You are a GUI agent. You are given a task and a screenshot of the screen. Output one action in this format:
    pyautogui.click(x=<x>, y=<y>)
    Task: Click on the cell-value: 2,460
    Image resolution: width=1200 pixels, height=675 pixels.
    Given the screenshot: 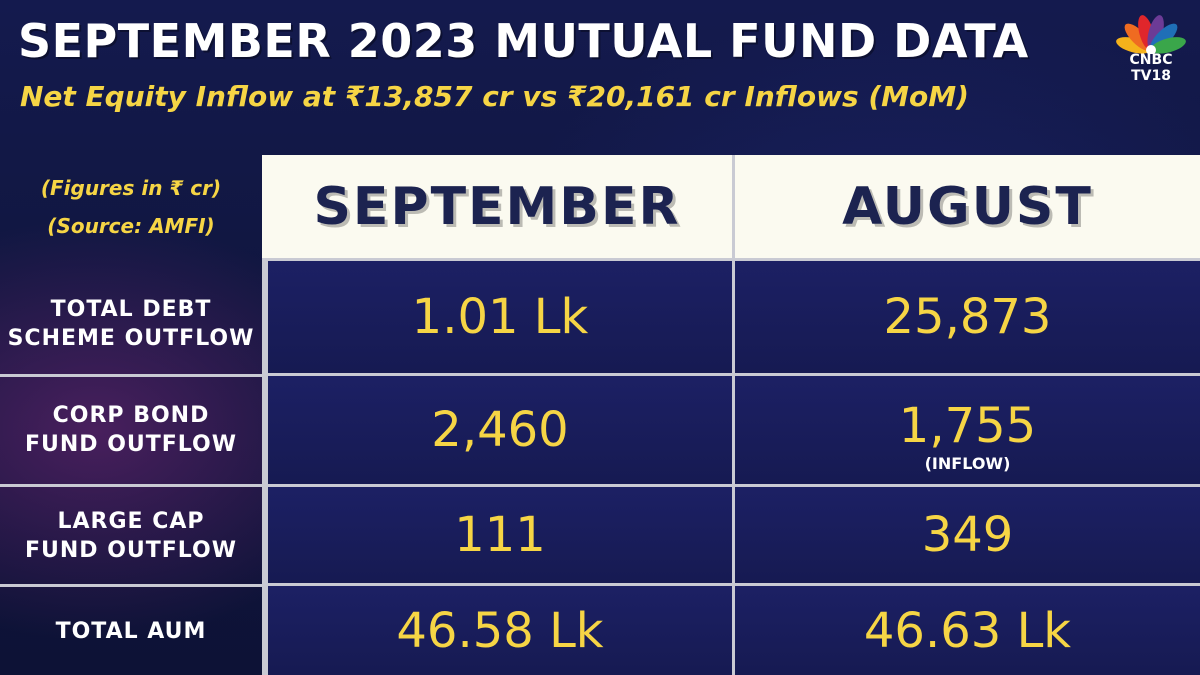 What is the action you would take?
    pyautogui.click(x=500, y=430)
    